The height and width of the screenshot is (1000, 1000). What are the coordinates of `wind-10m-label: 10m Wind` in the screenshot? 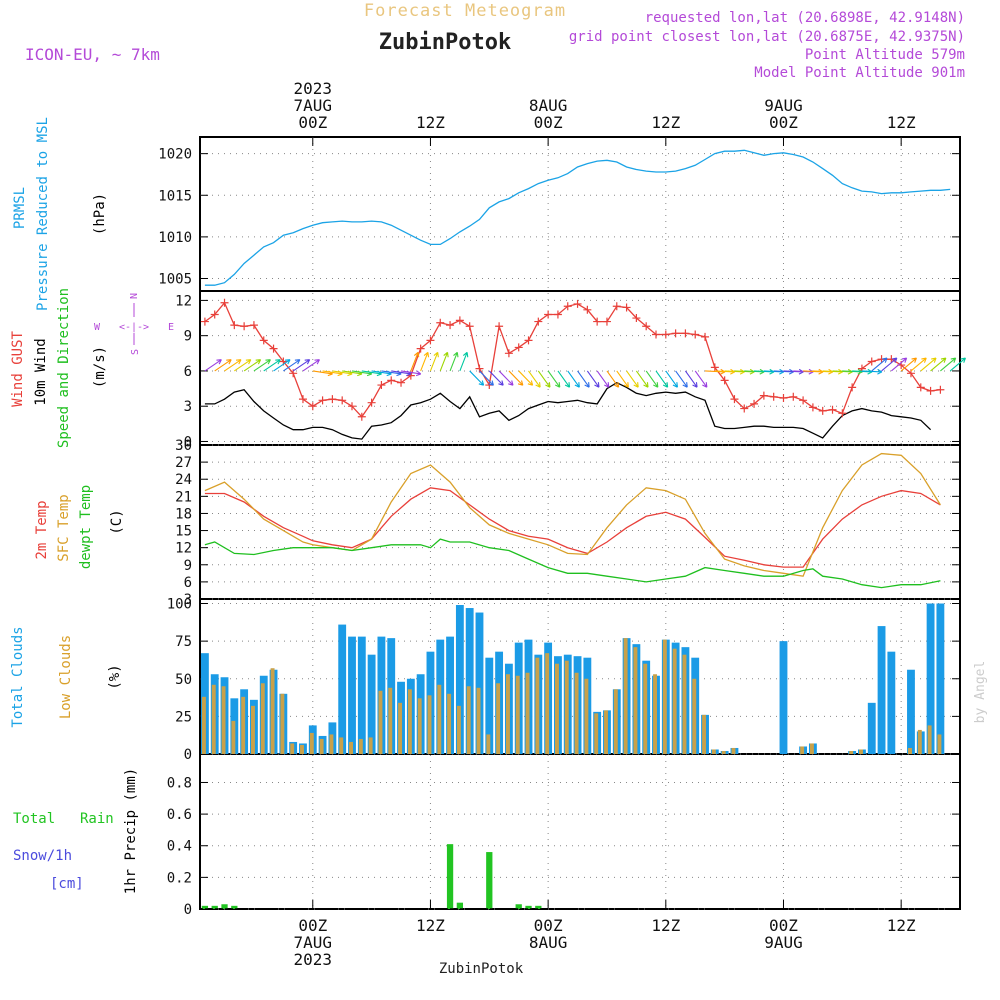 It's located at (41, 371).